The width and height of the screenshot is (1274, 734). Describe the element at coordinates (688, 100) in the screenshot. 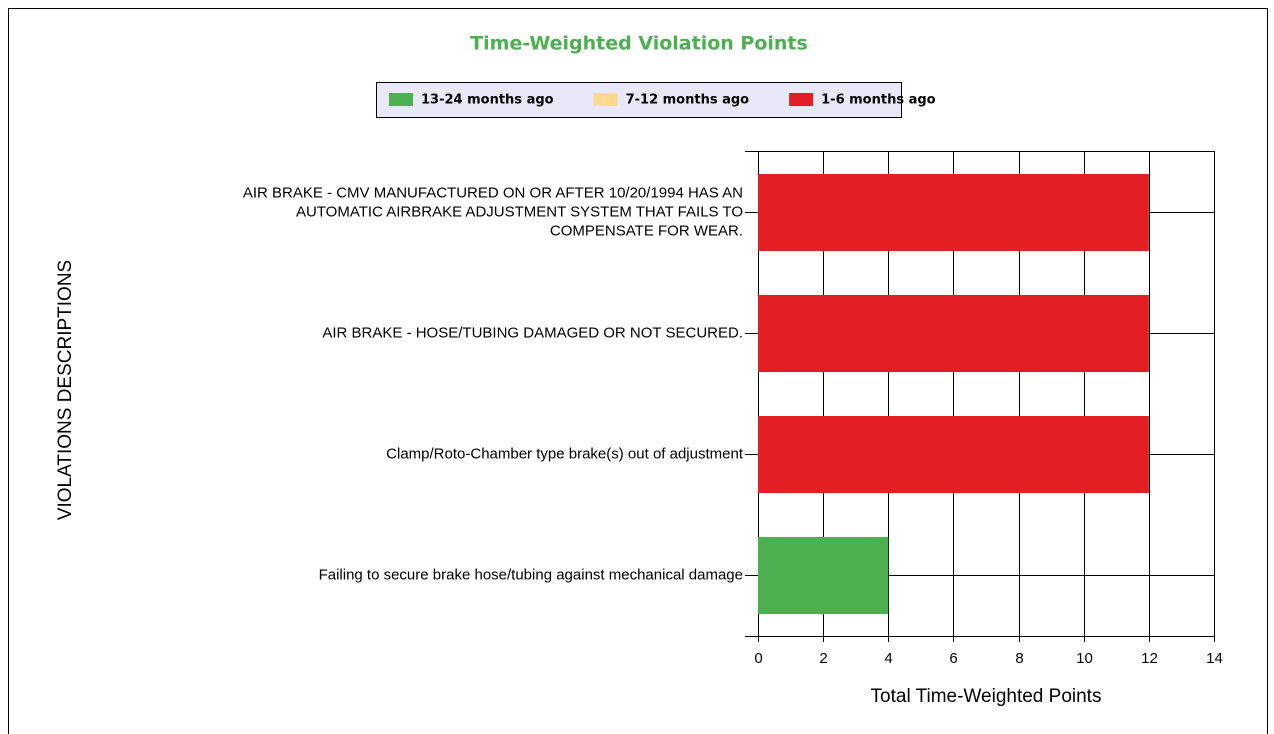

I see `legend-label: 7-12 months ago` at that location.